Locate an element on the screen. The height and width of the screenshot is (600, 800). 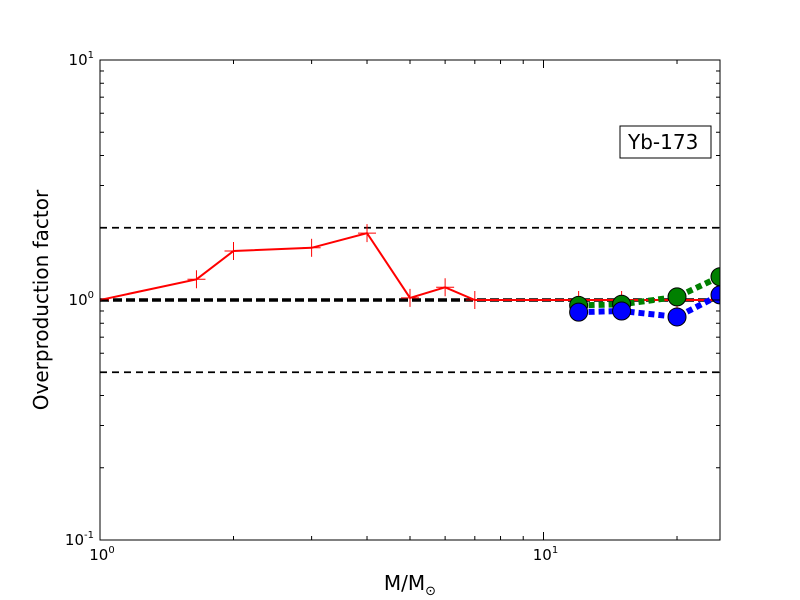
y-tick-label: 10⁰ is located at coordinates (81, 299).